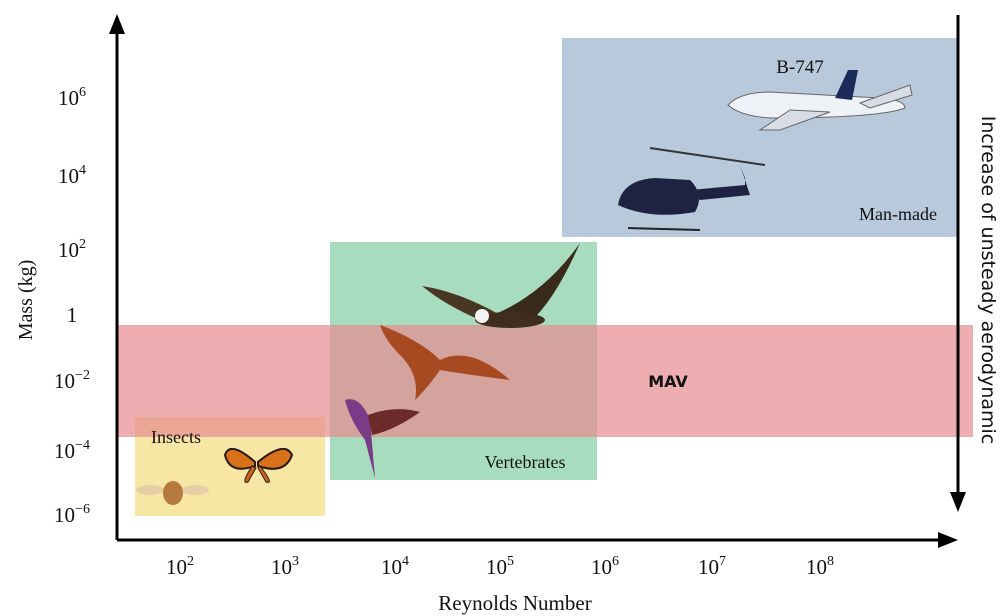  I want to click on tick-label: 10⁻⁴, so click(72, 450).